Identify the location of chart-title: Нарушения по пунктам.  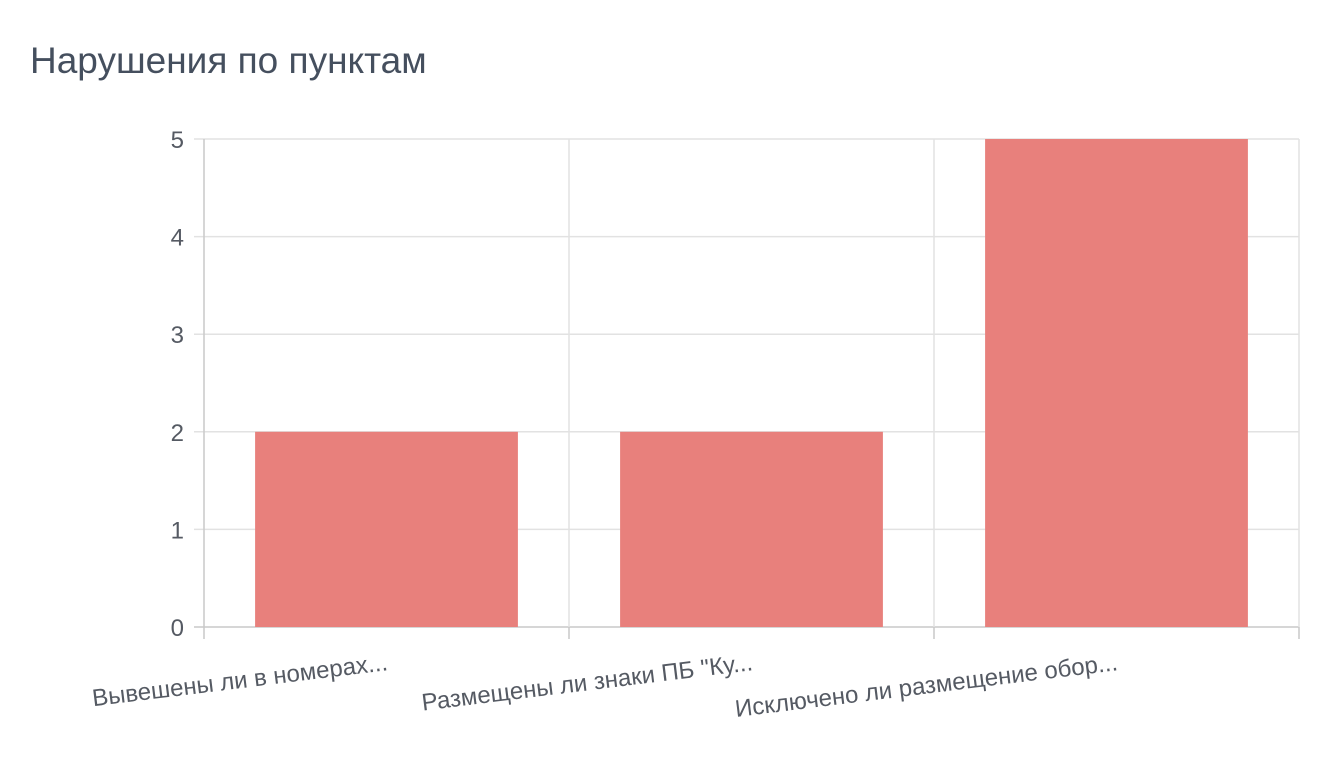
(228, 60).